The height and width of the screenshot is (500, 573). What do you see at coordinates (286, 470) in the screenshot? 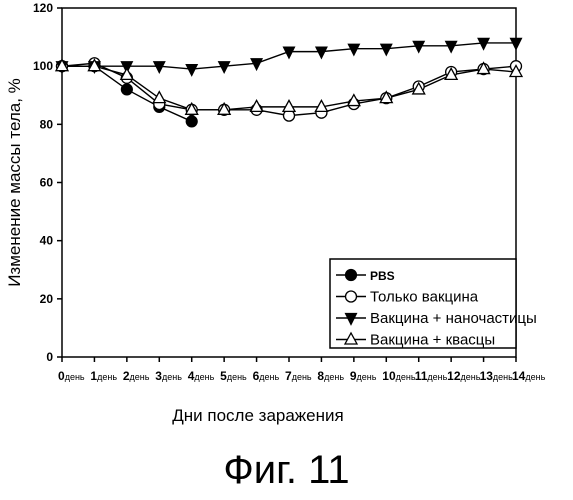
I see `figure-caption: Фиг. 11` at bounding box center [286, 470].